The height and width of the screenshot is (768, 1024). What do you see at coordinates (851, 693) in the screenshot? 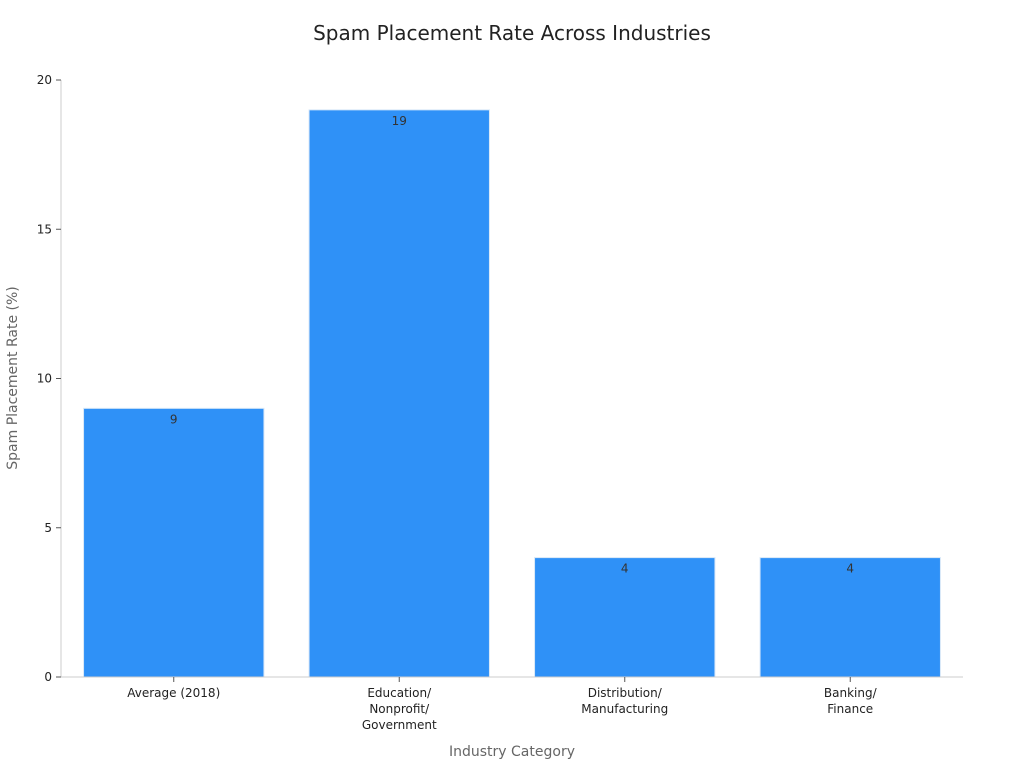
I see `x-tick-label: Banking/` at bounding box center [851, 693].